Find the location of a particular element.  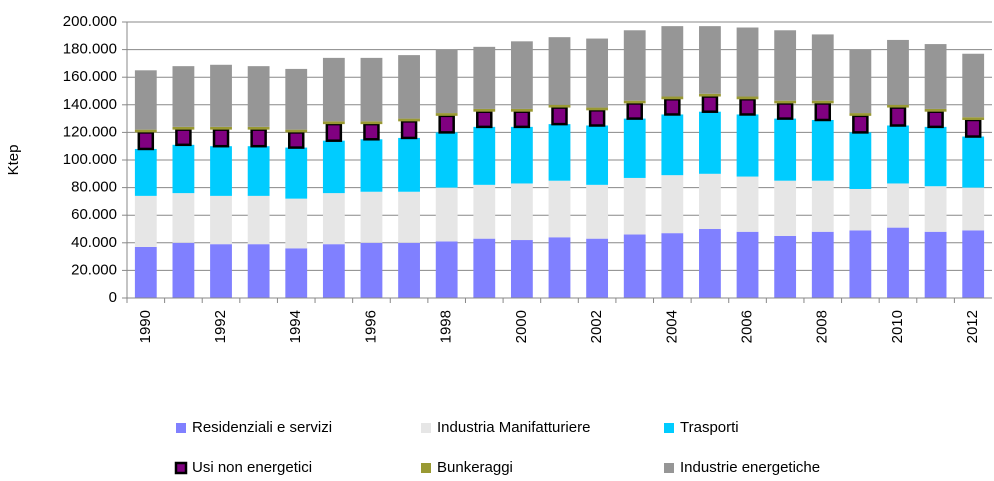

y-tick-label: 100.000 is located at coordinates (90, 159).